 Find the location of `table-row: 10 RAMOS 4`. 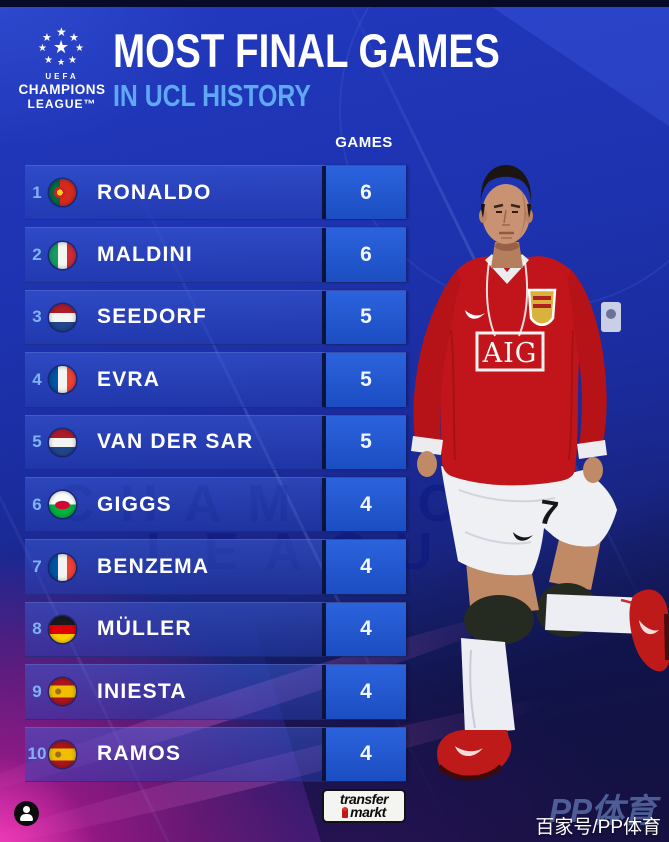

table-row: 10 RAMOS 4 is located at coordinates (215, 754).